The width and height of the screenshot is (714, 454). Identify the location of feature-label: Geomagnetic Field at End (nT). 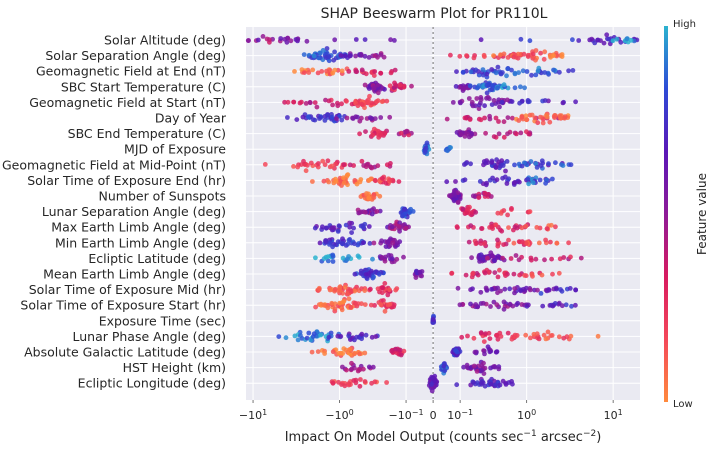
(131, 71).